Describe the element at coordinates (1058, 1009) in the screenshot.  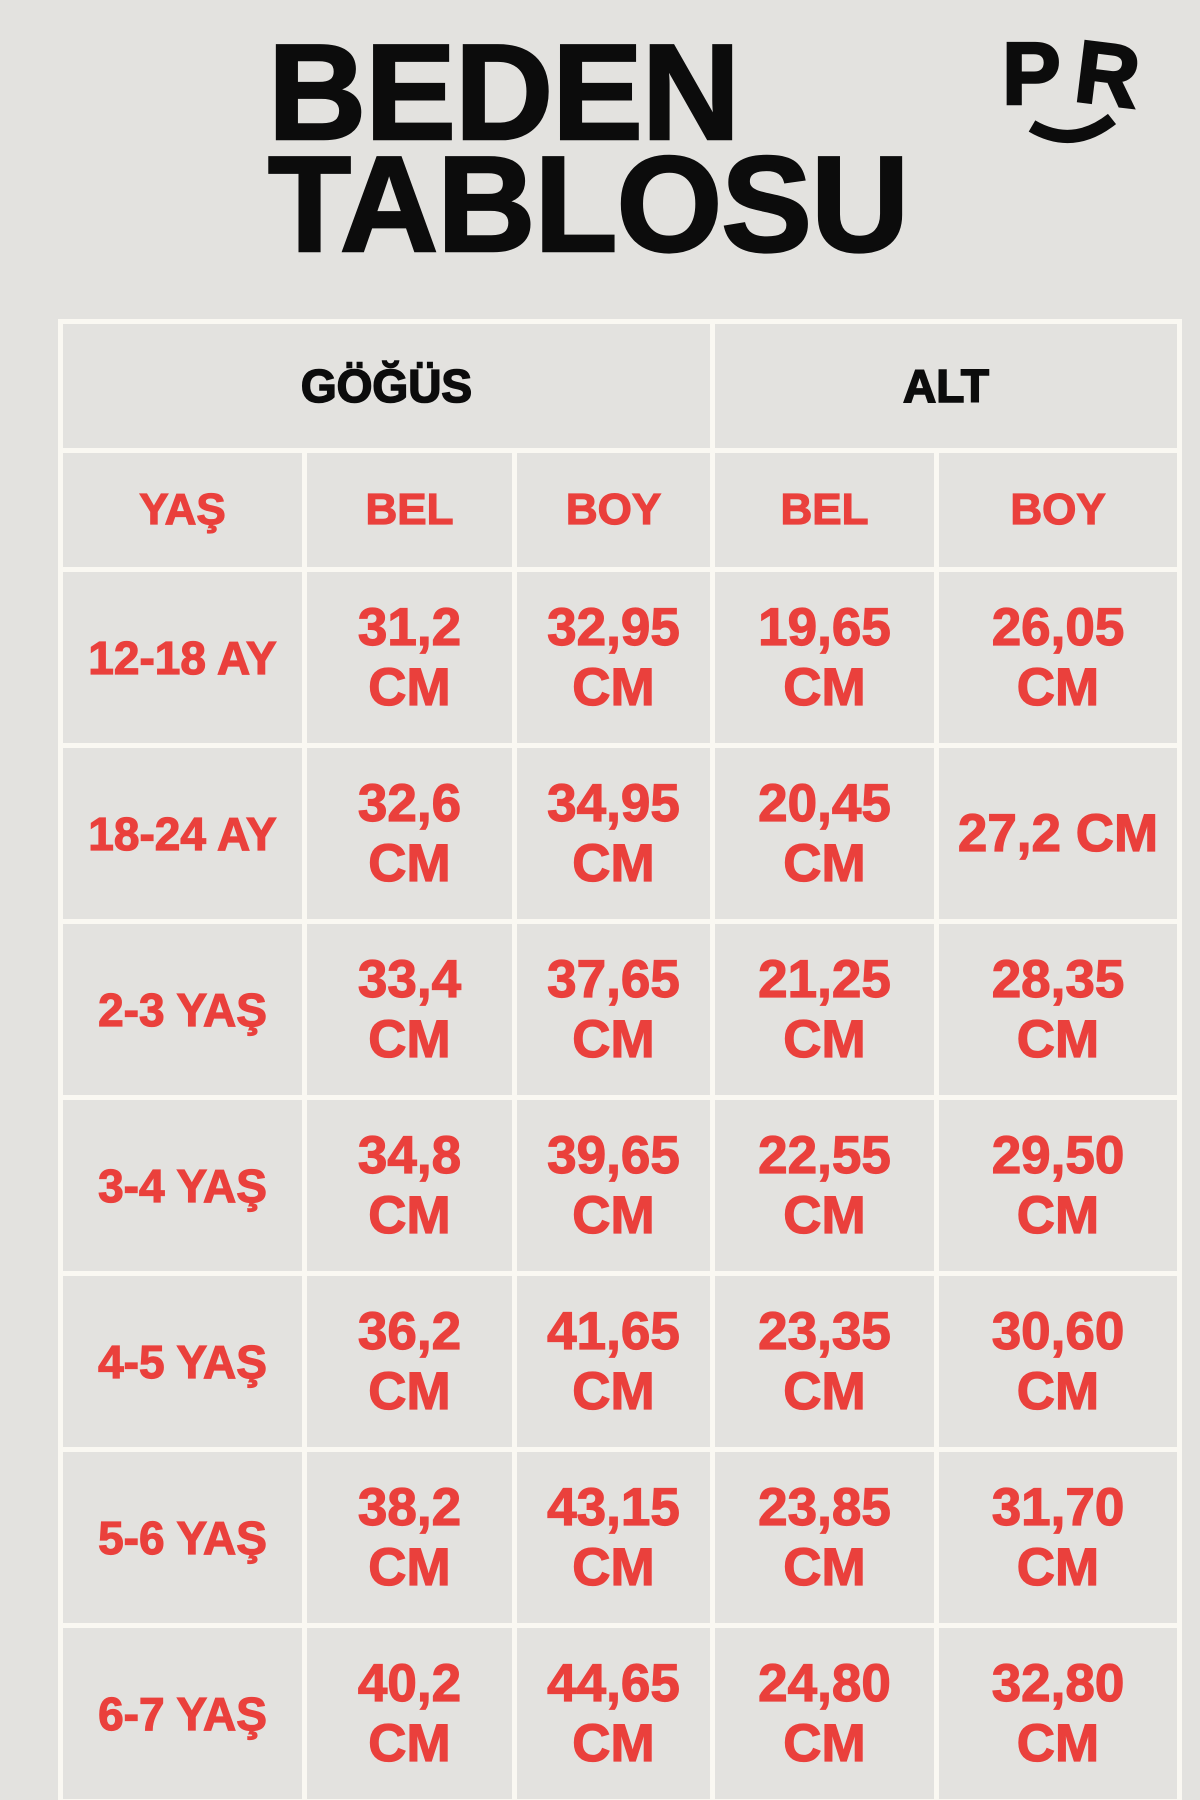
I see `measurement-cell: 28,35 CM` at that location.